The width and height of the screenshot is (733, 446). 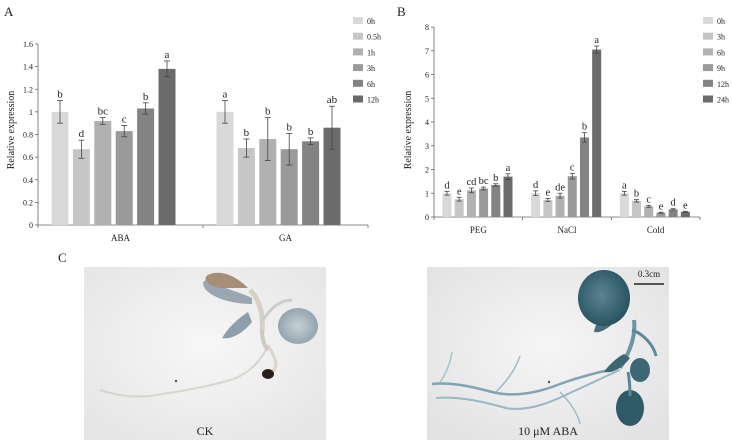 I want to click on chart-a-y-tick-label: 0, so click(x=31, y=225).